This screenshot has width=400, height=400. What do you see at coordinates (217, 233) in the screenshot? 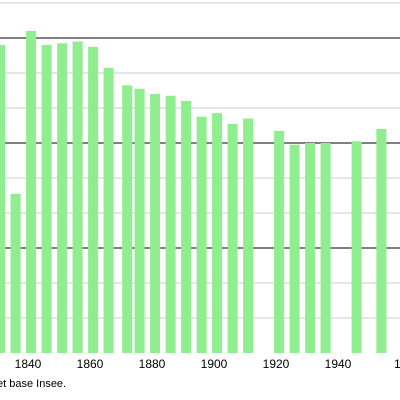
I see `bar-1901` at bounding box center [217, 233].